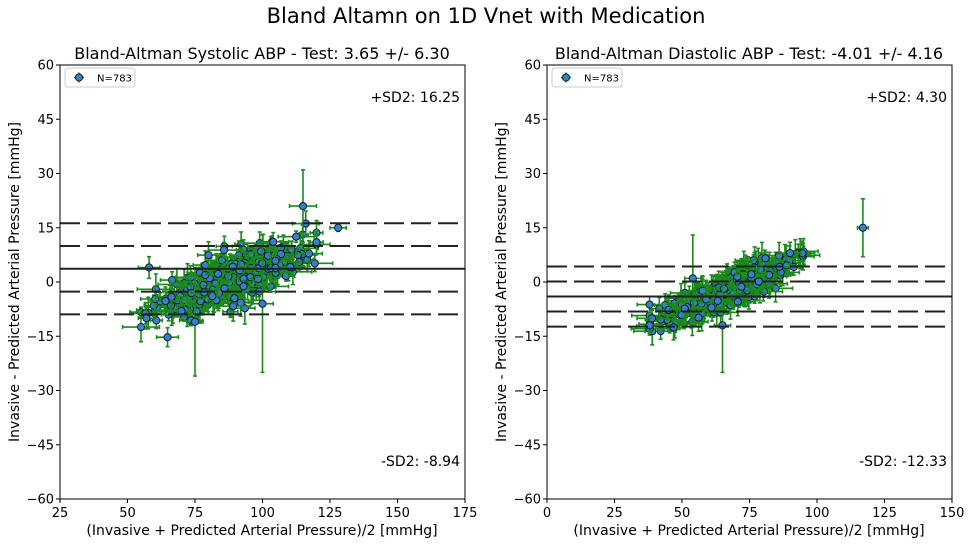 The width and height of the screenshot is (972, 544). What do you see at coordinates (537, 283) in the screenshot?
I see `diastolic-ytick-label: 0` at bounding box center [537, 283].